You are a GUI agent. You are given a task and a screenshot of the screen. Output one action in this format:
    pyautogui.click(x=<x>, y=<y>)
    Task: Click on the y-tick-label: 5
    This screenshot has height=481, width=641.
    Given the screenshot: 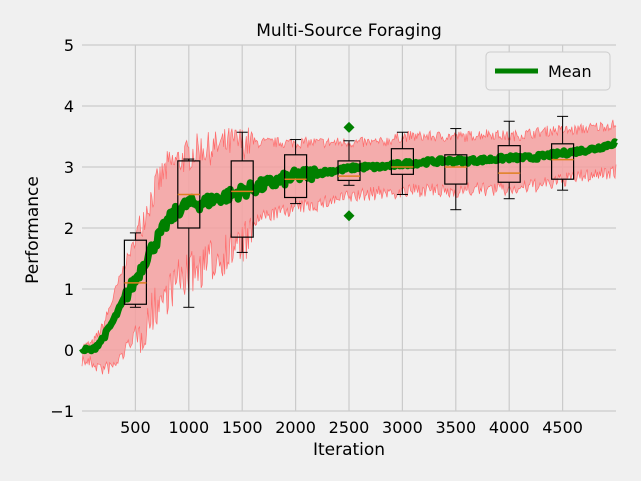 What is the action you would take?
    pyautogui.click(x=69, y=45)
    